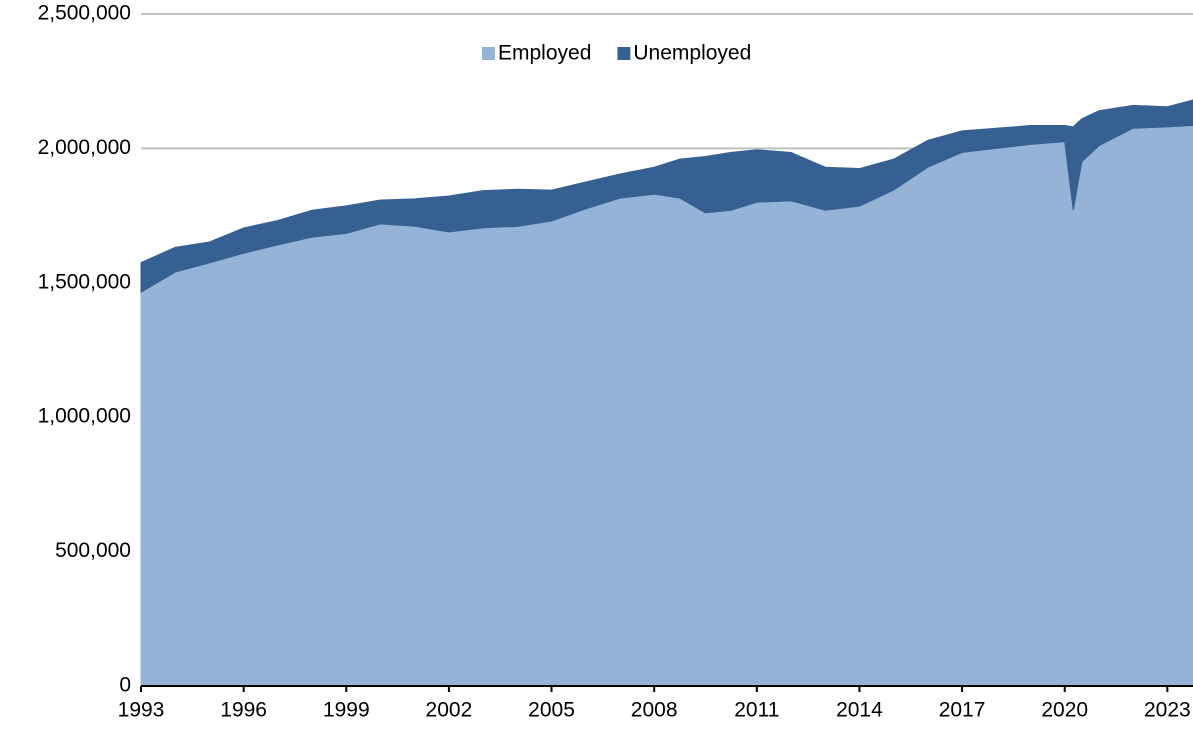  What do you see at coordinates (1167, 710) in the screenshot?
I see `x-tick-label: 2023` at bounding box center [1167, 710].